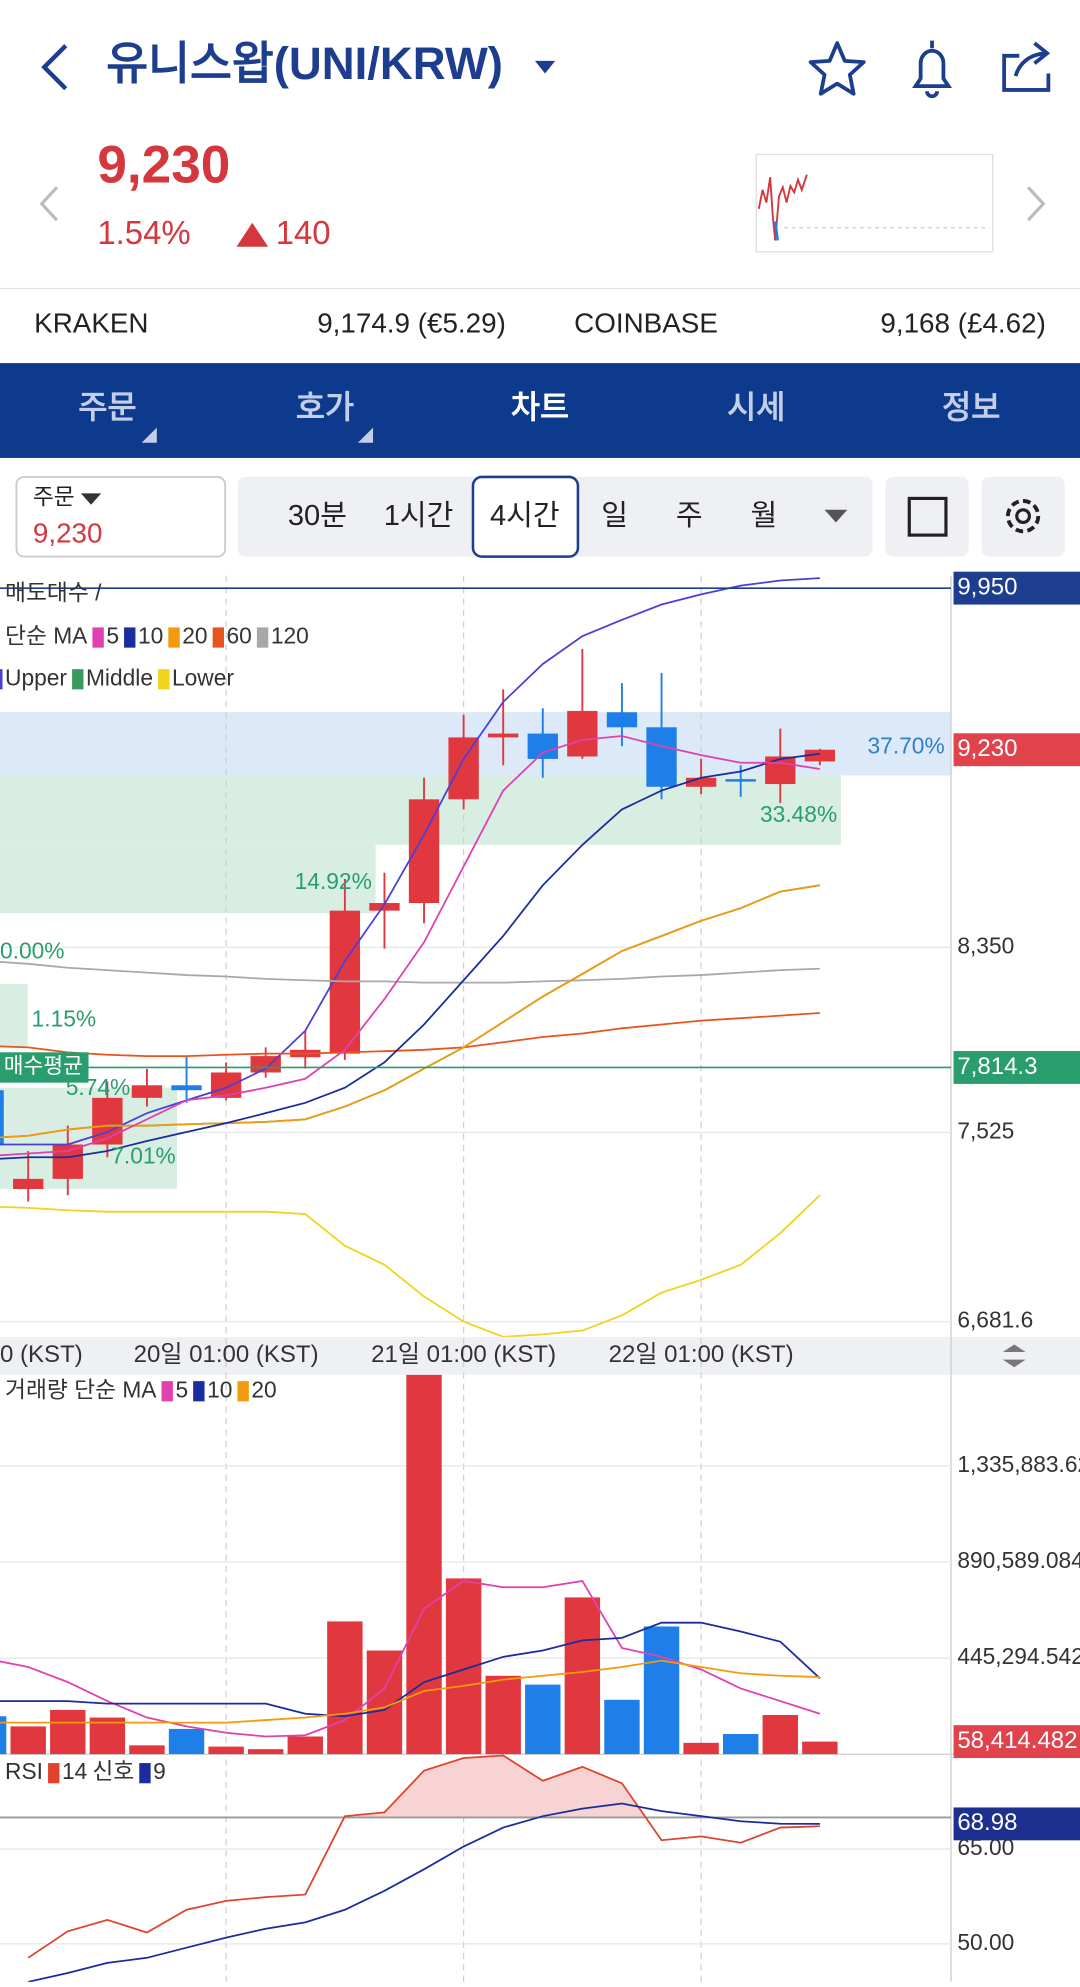  Describe the element at coordinates (91, 499) in the screenshot. I see `order-caret` at that location.